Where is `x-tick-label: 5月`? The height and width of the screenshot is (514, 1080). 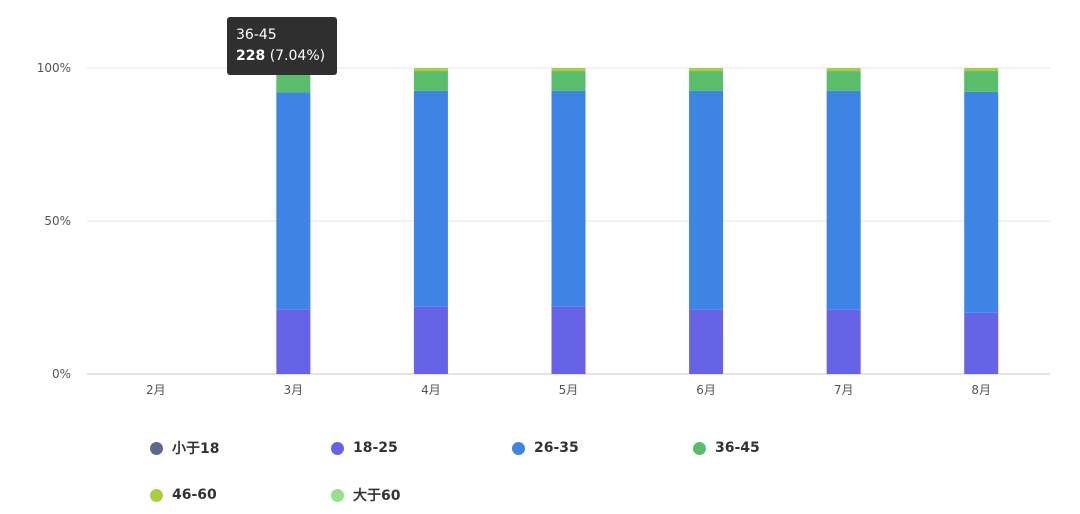 x-tick-label: 5月 is located at coordinates (569, 390).